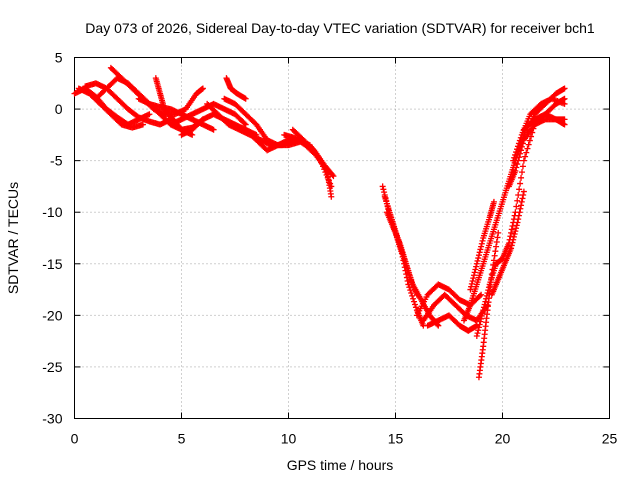 The width and height of the screenshot is (640, 485). Describe the element at coordinates (610, 439) in the screenshot. I see `x-tick-label: 25` at that location.